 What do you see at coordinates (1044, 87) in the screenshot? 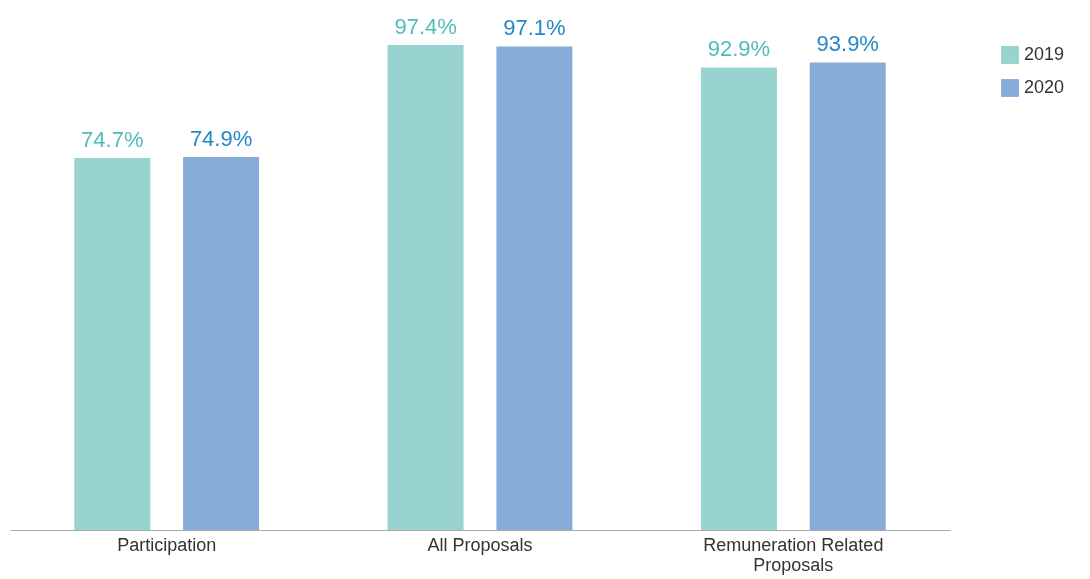
I see `legend-label: 2020` at bounding box center [1044, 87].